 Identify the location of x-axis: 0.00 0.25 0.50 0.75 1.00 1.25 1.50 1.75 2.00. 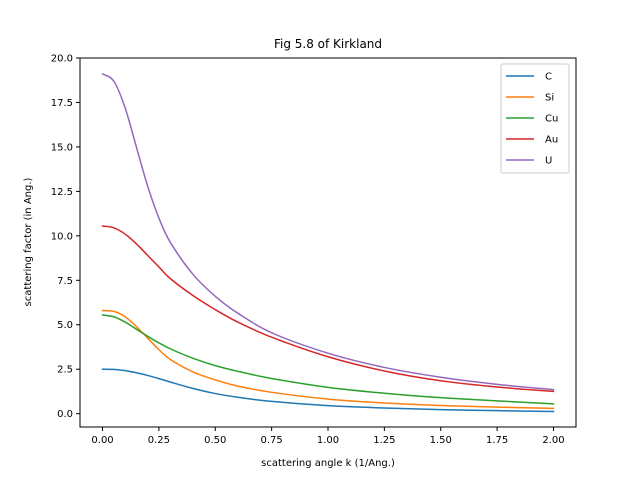
(328, 436).